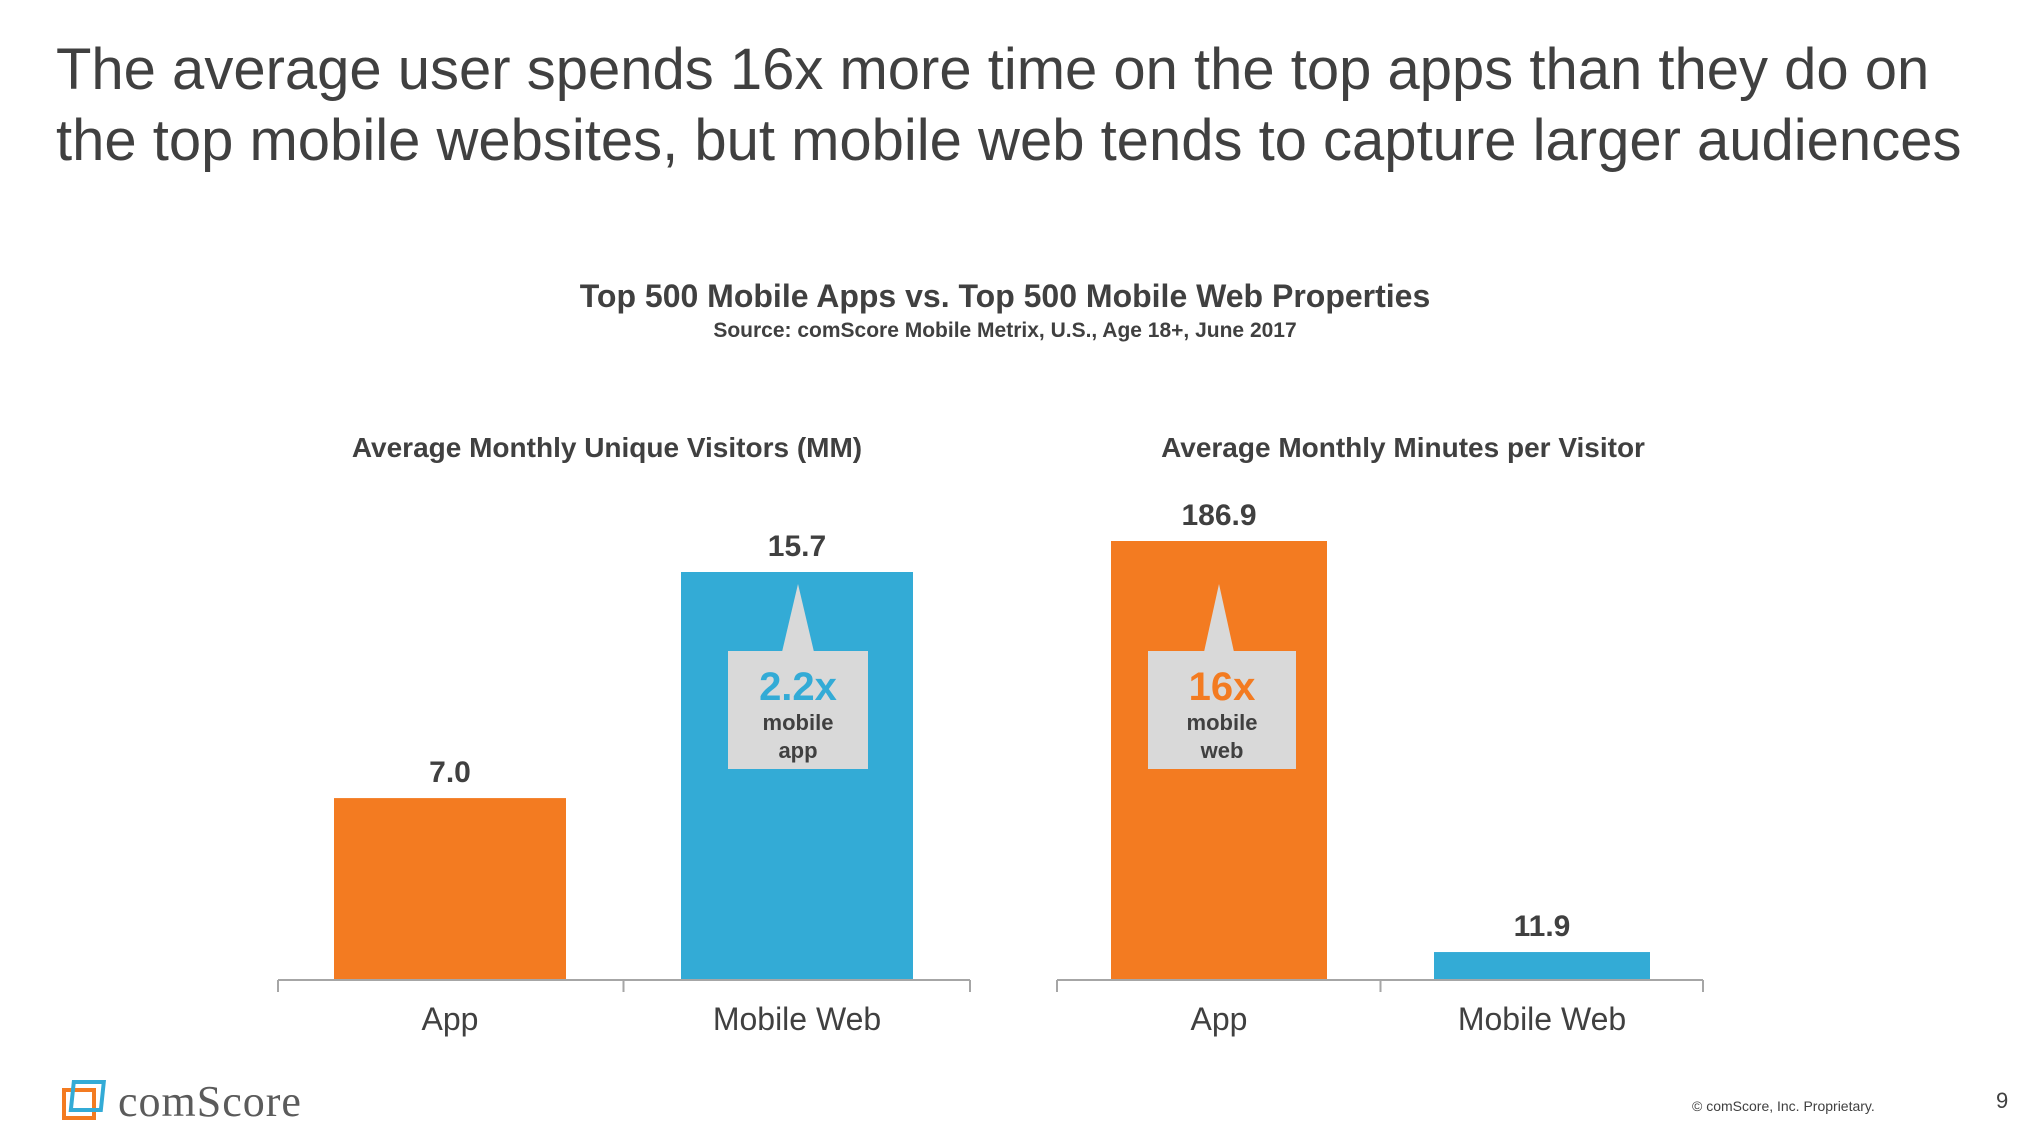 Image resolution: width=2040 pixels, height=1148 pixels. I want to click on visitors-ratio-callout: 2.2x mobile app, so click(798, 710).